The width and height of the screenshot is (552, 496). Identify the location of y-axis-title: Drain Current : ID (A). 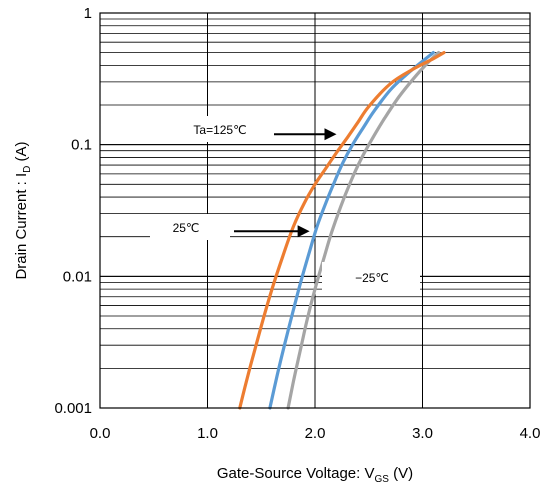
(23, 210).